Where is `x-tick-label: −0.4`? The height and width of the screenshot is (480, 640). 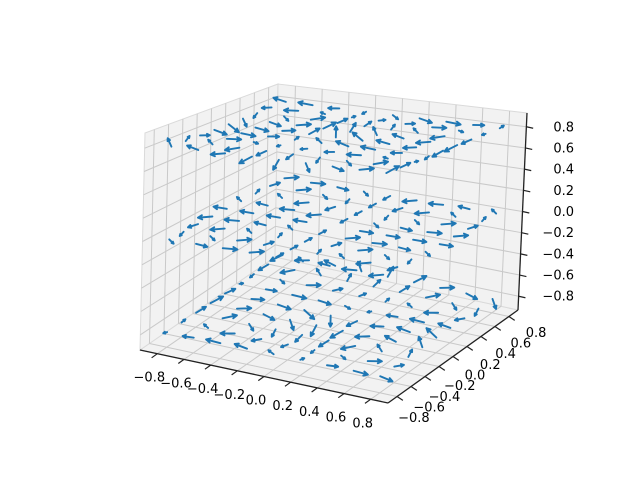 x-tick-label: −0.4 is located at coordinates (203, 389).